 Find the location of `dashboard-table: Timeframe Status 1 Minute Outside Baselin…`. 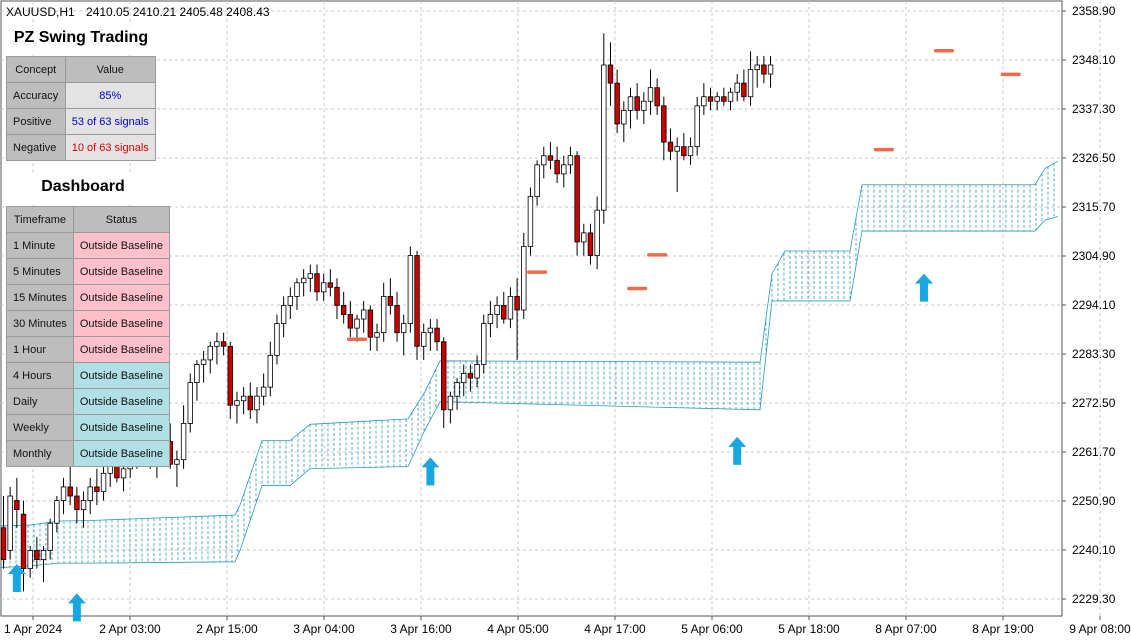

dashboard-table: Timeframe Status 1 Minute Outside Baselin… is located at coordinates (88, 336).